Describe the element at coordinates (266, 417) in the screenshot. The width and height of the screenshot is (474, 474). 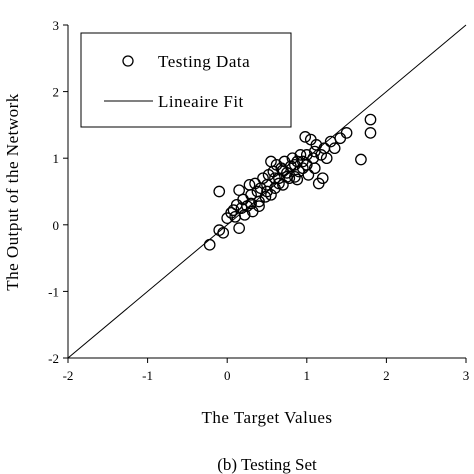
I see `x-axis-title: The Target Values` at that location.